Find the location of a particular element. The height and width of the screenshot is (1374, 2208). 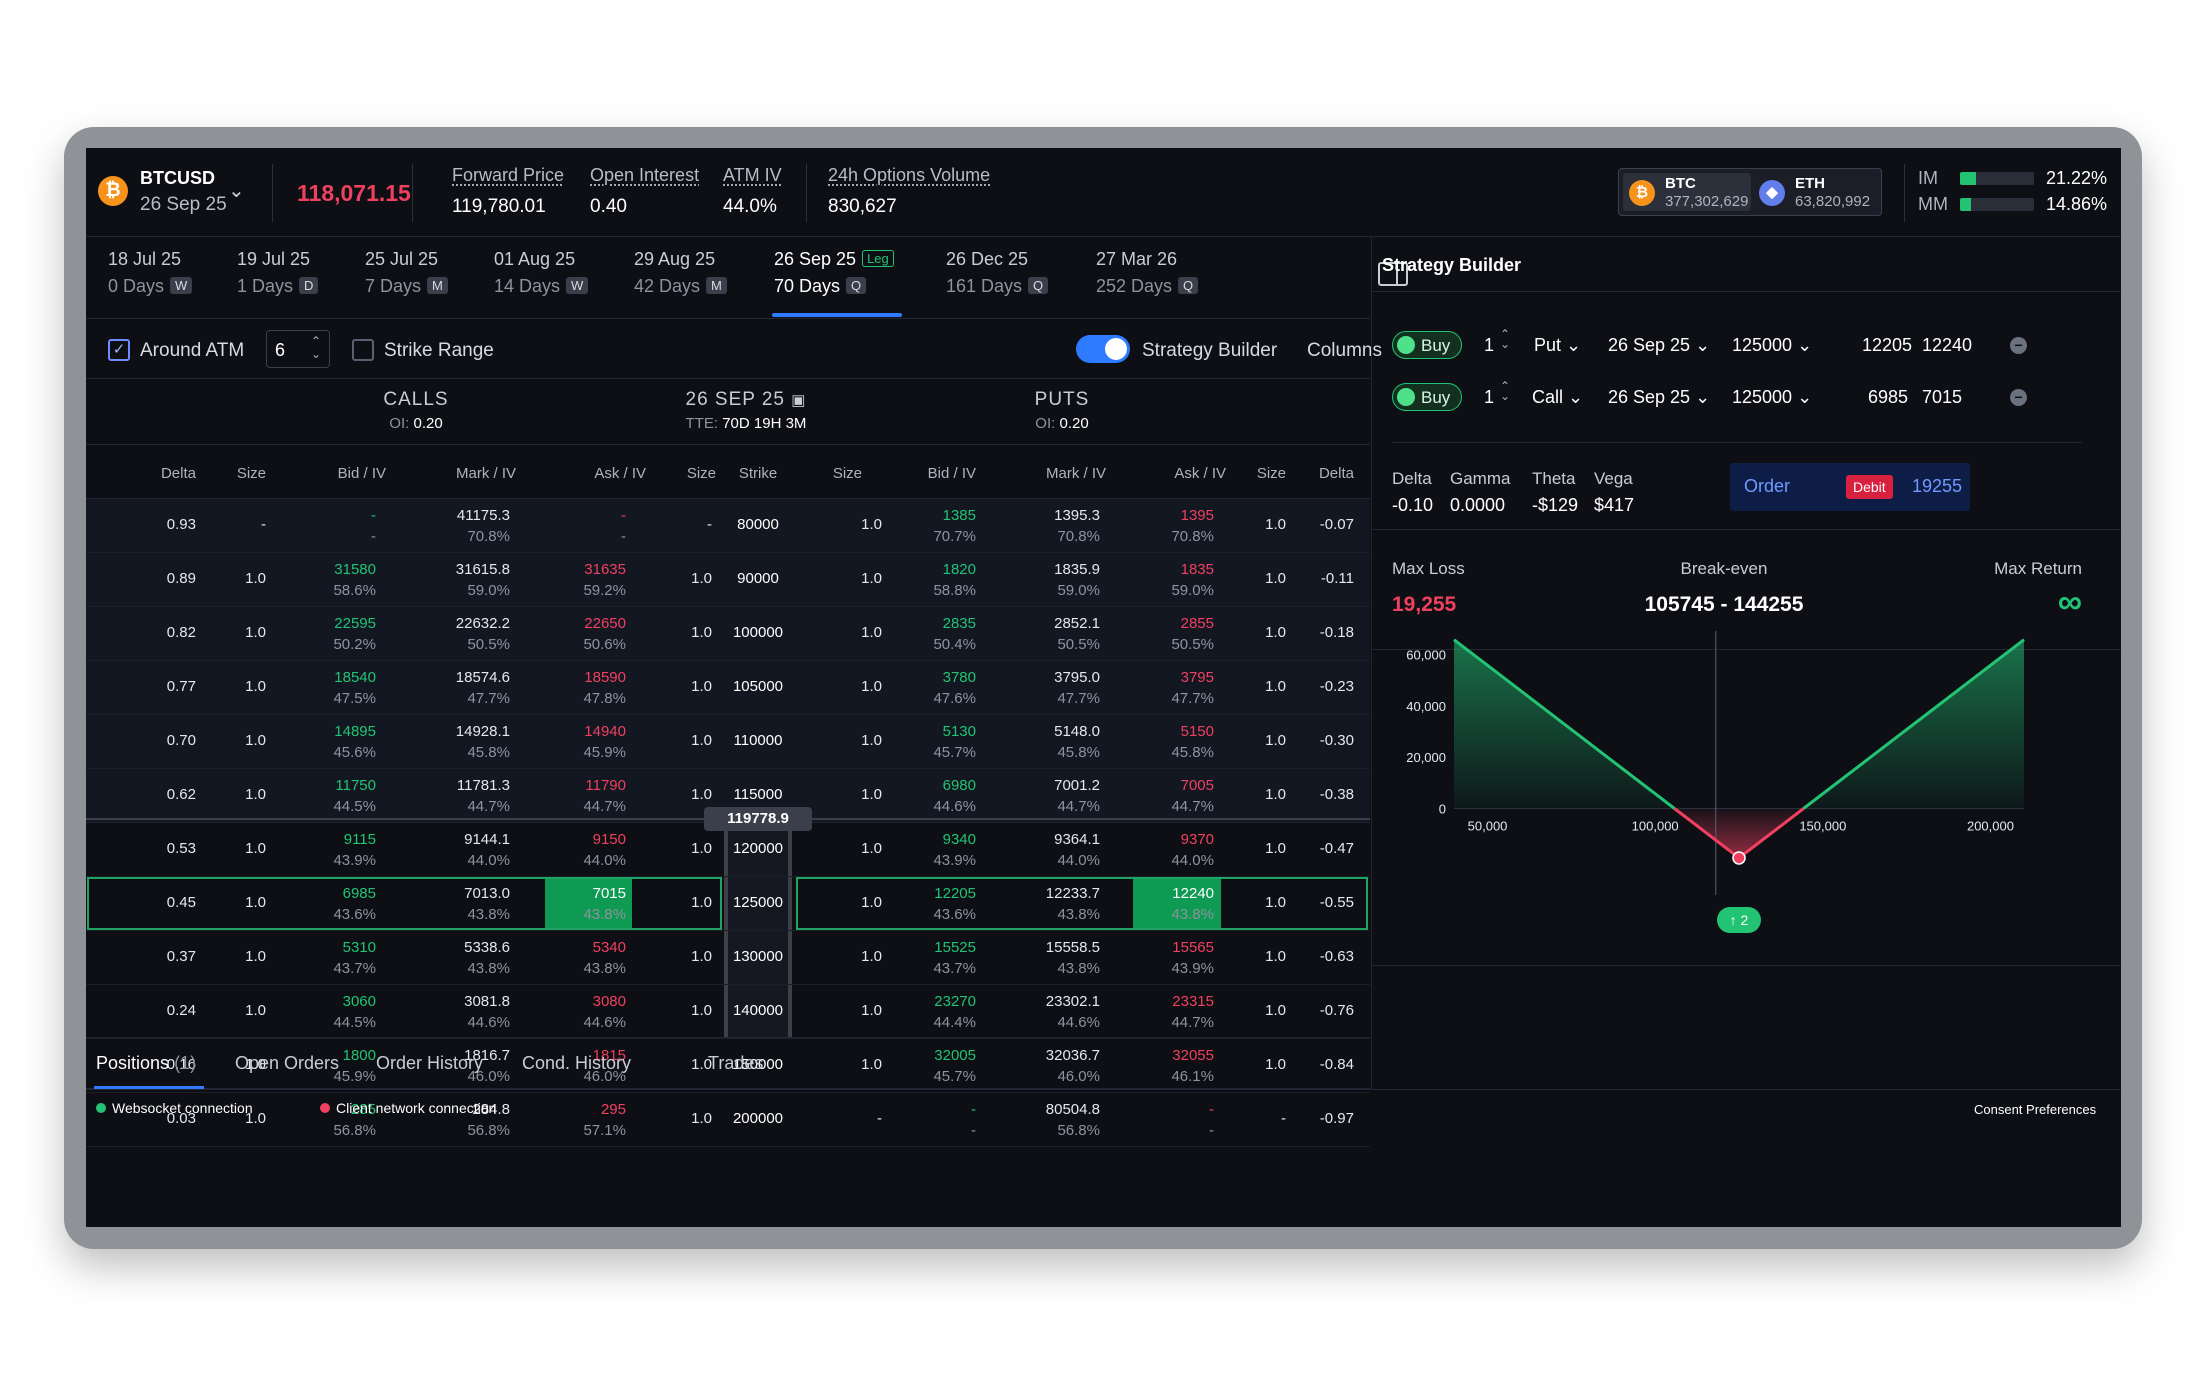

cell-c-ask: 11790 44.7% is located at coordinates (586, 796).